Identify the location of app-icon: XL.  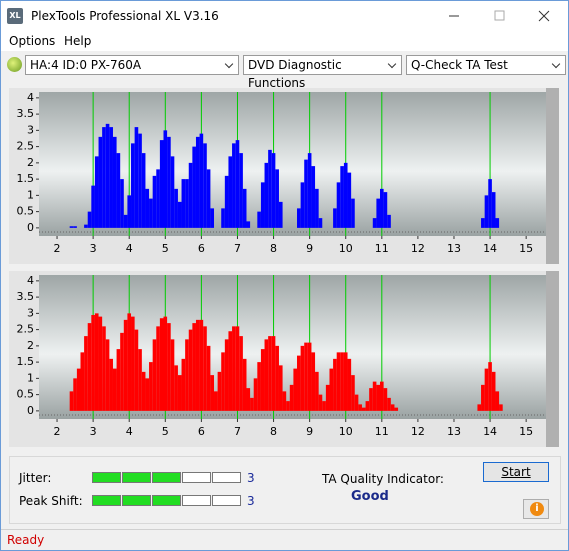
(15, 16).